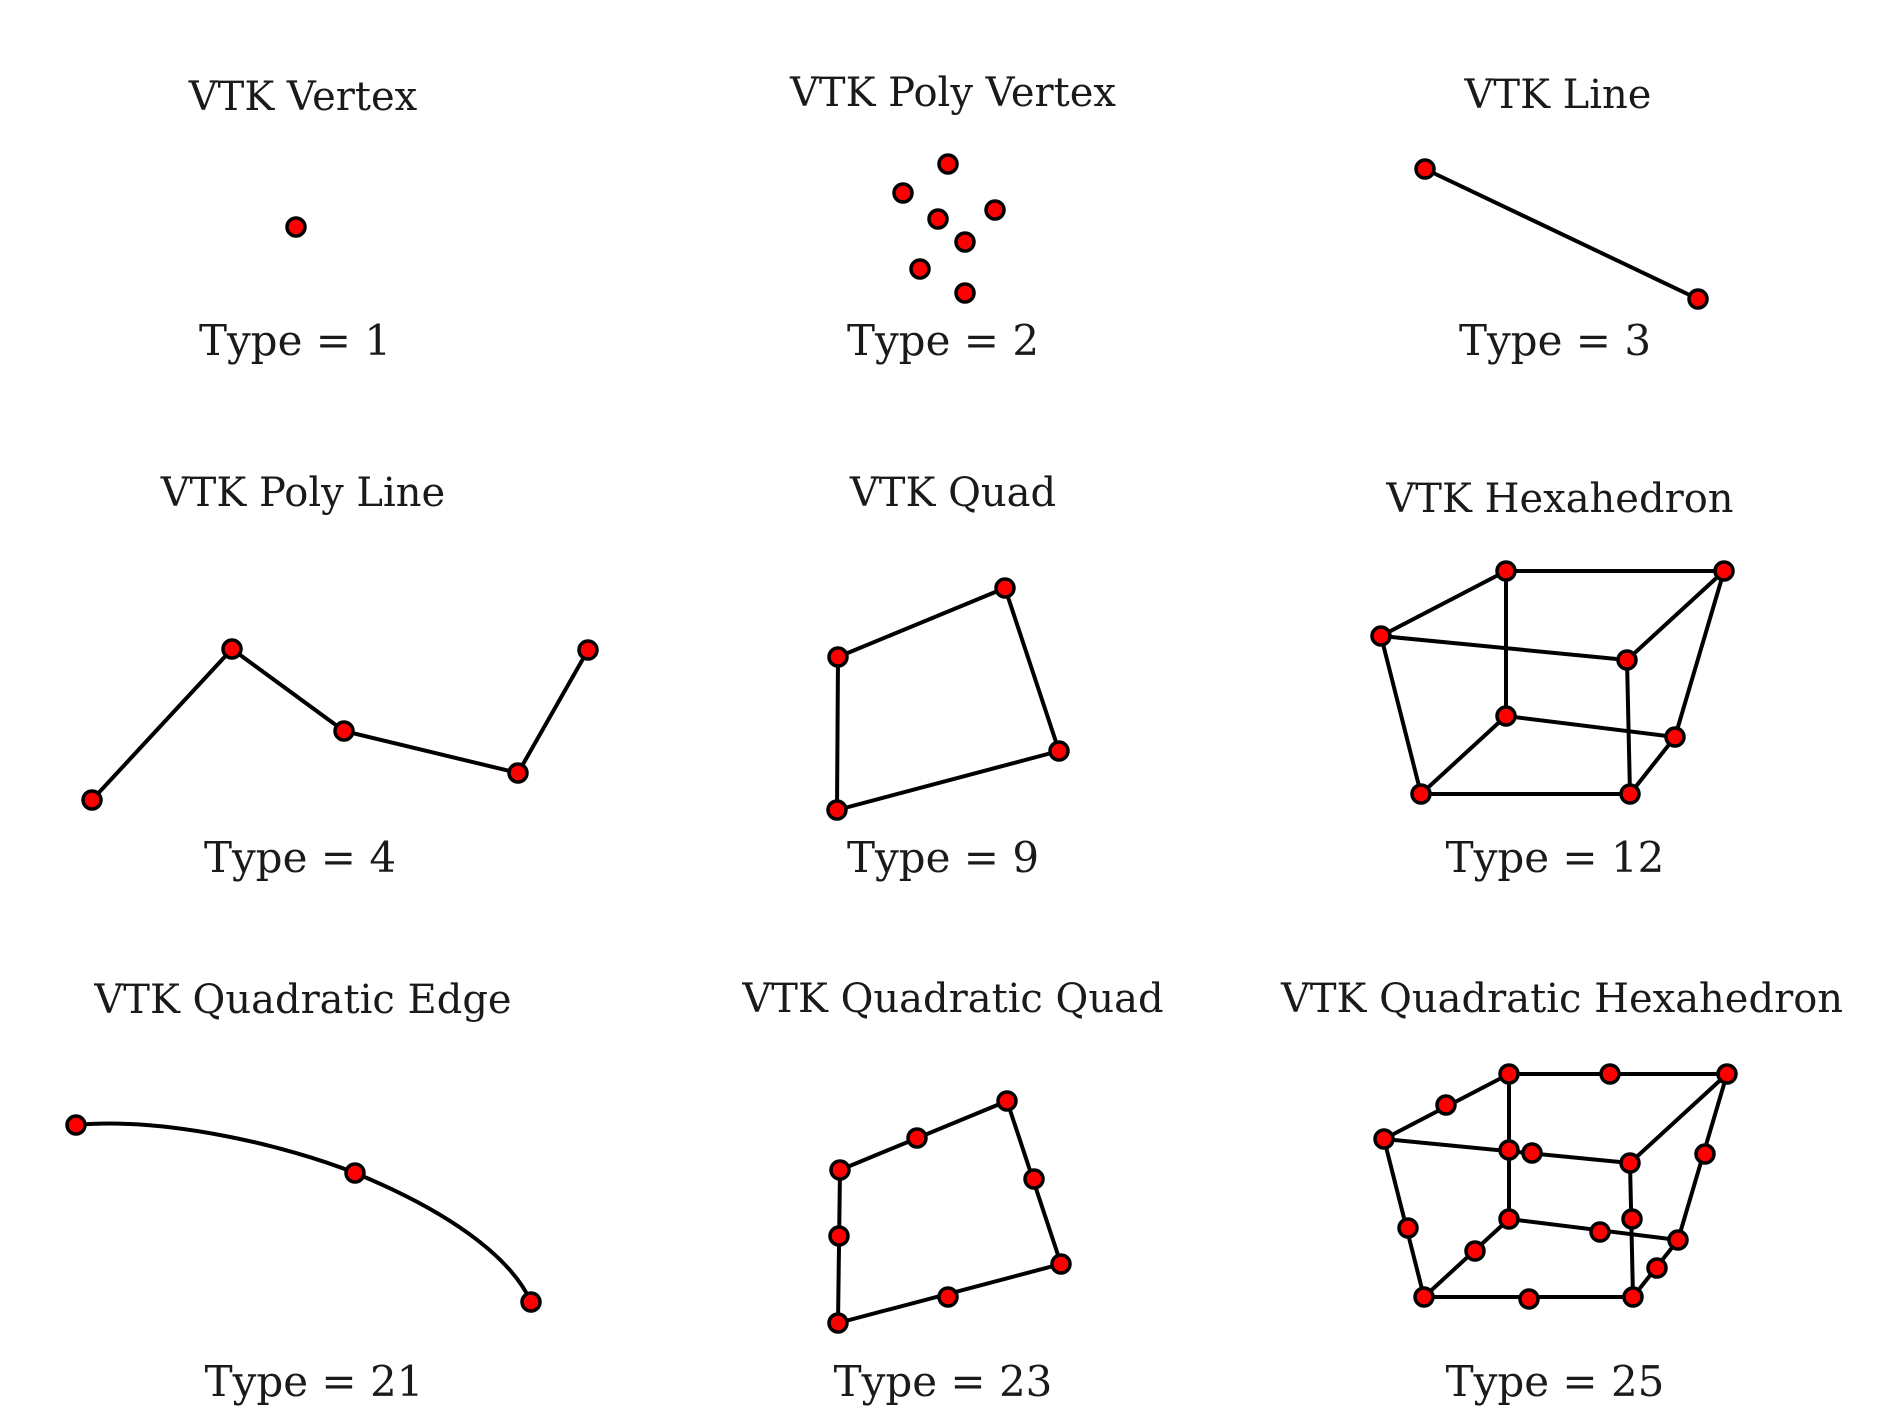  I want to click on cell-title: VTK Line, so click(1558, 95).